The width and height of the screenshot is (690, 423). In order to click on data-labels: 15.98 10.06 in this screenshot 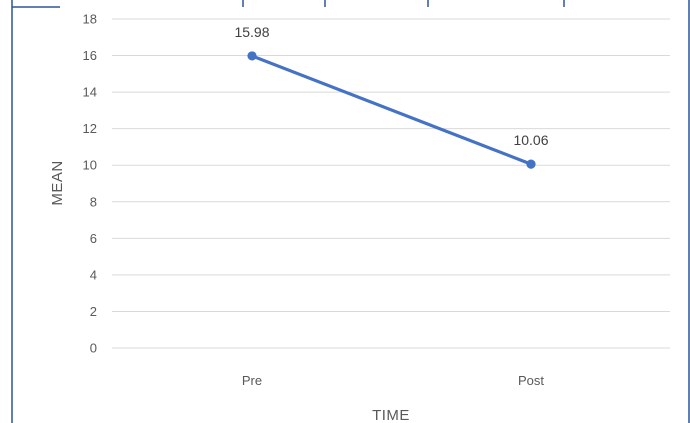, I will do `click(391, 86)`.